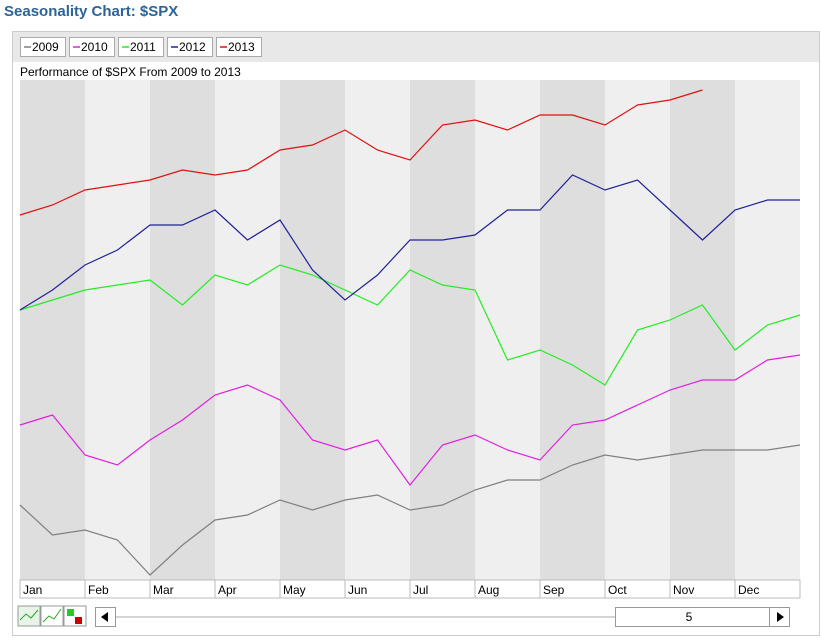 The height and width of the screenshot is (640, 822). I want to click on x-tick-label: Nov, so click(683, 590).